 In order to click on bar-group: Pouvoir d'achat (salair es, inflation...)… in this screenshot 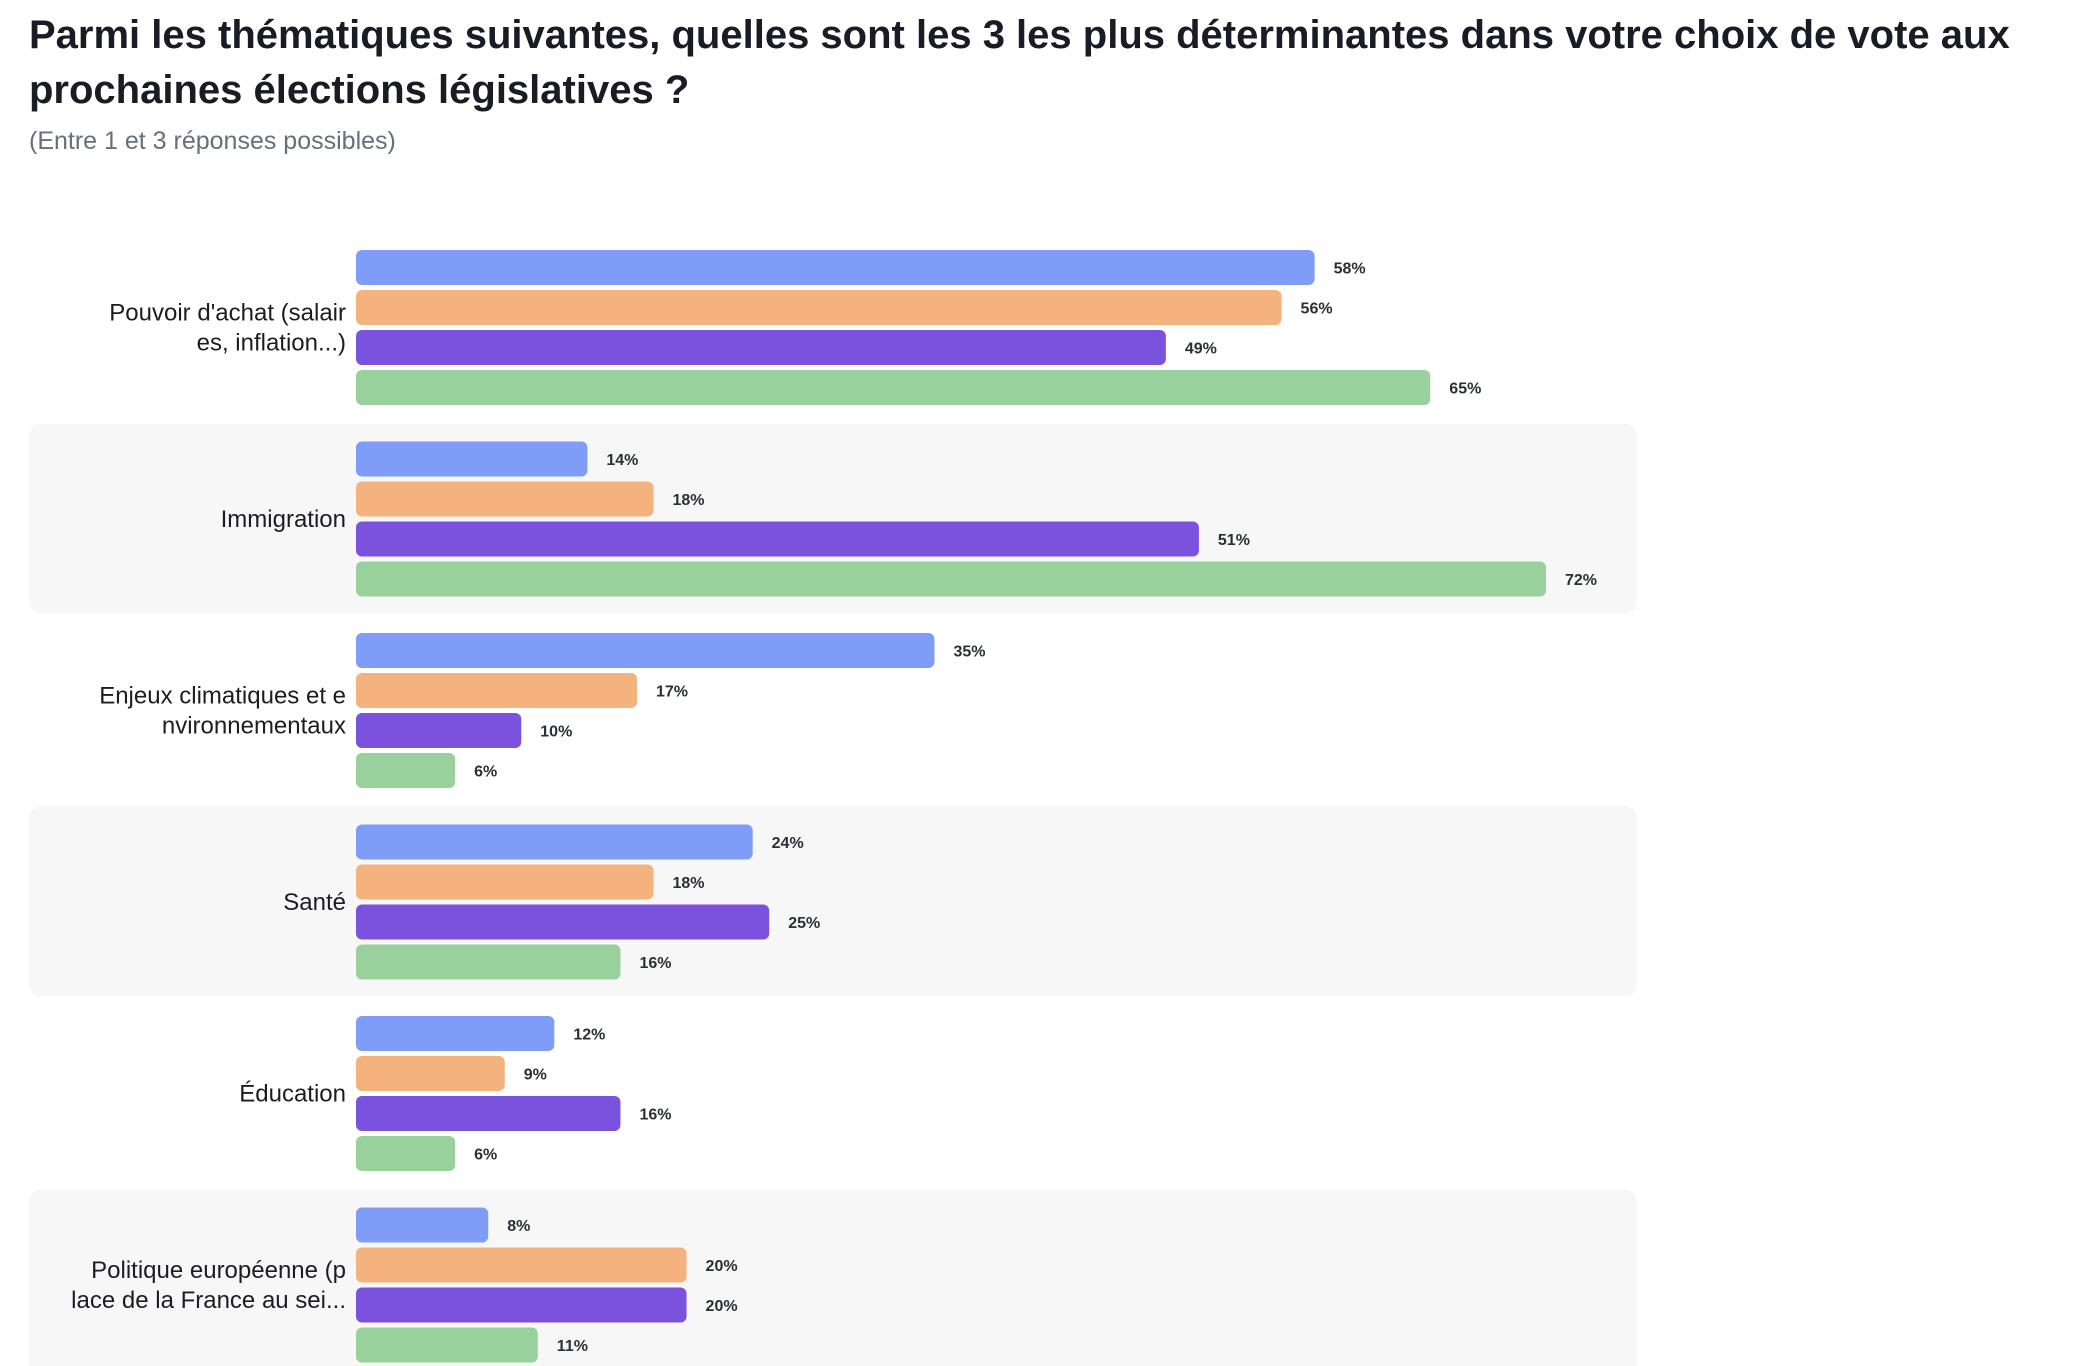, I will do `click(795, 327)`.